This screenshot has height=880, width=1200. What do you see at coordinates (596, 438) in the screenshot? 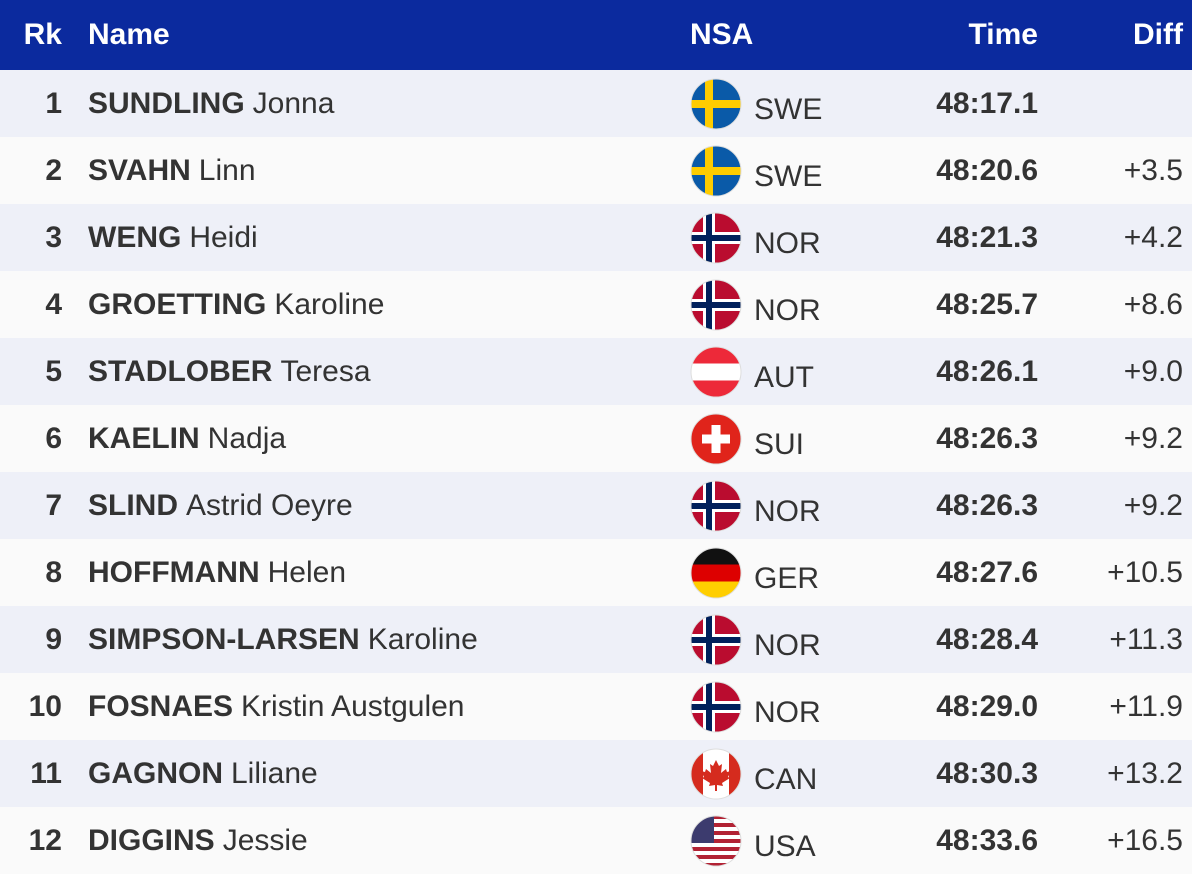
I see `result-row: 6 KAELIN Nadja SUI 48:26.3 +9.2` at bounding box center [596, 438].